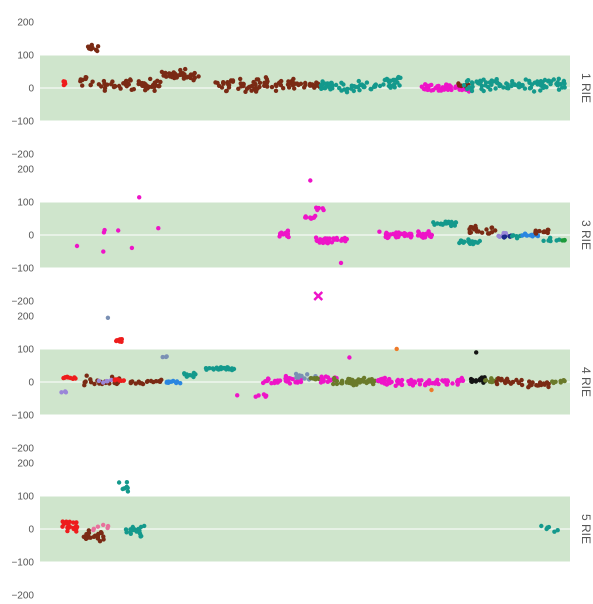  What do you see at coordinates (22, 563) in the screenshot?
I see `y-tick-label: −100` at bounding box center [22, 563].